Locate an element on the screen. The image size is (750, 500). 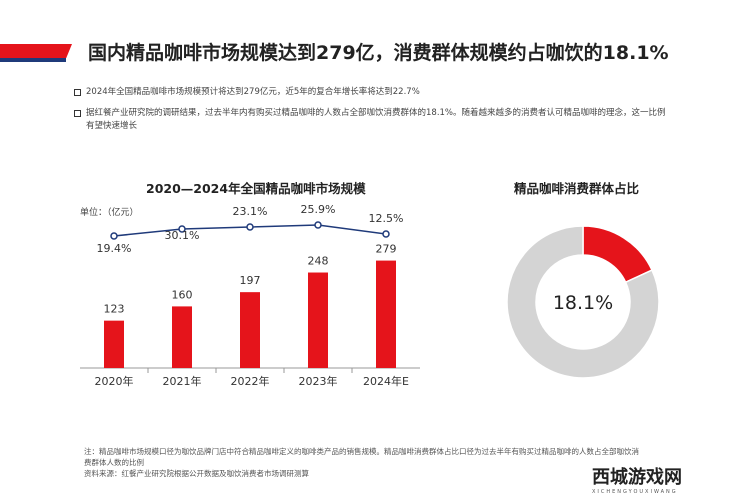
donut-slice-rest is located at coordinates (583, 302).